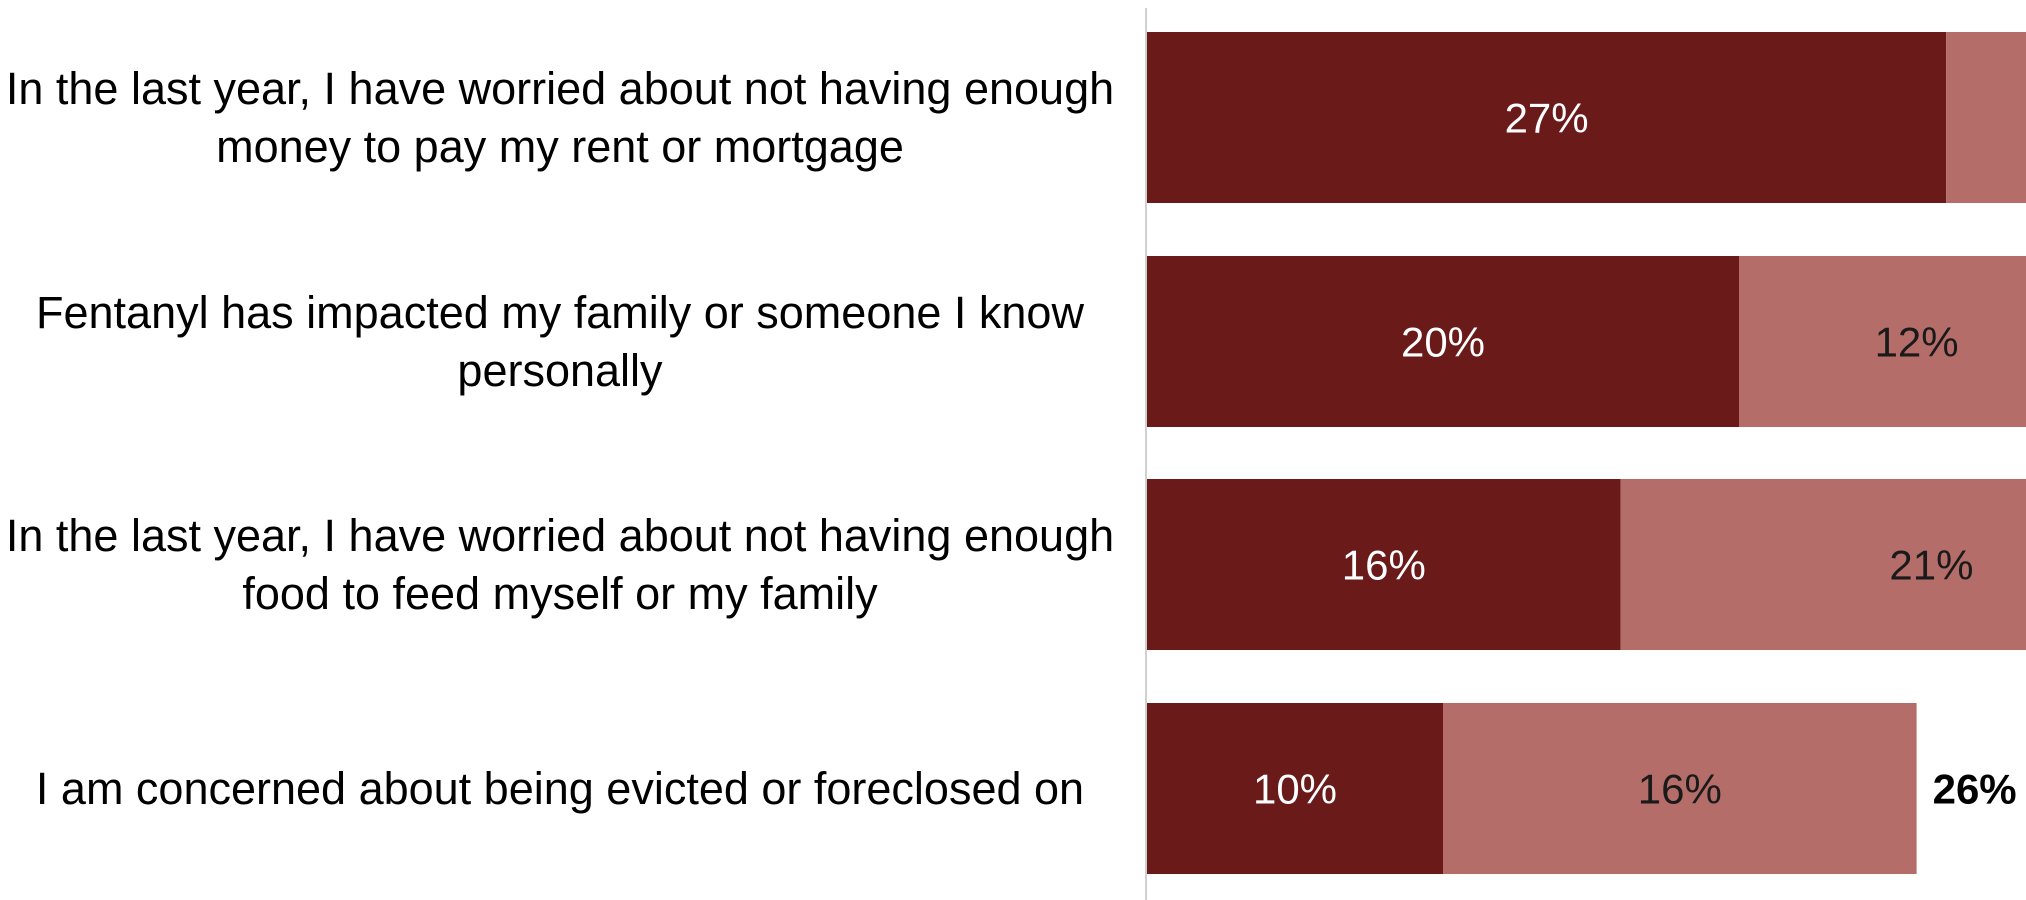  Describe the element at coordinates (1917, 342) in the screenshot. I see `bar-value-label: 12%` at that location.